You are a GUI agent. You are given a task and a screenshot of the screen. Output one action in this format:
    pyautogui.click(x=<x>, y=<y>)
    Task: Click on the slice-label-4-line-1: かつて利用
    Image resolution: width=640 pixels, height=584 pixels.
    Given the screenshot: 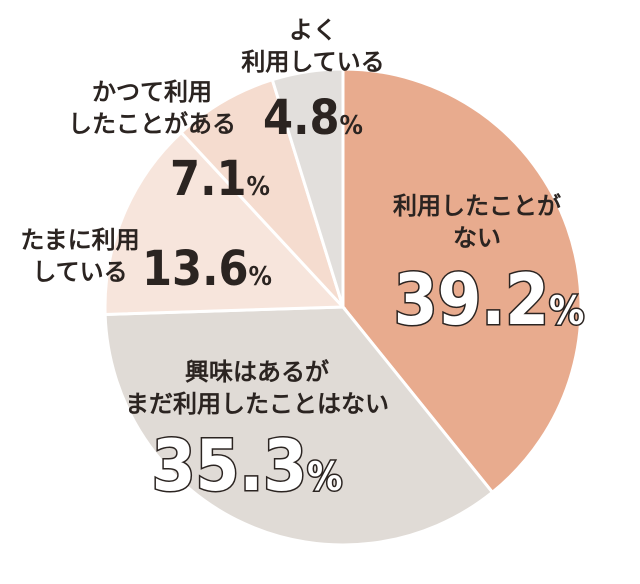 What is the action you would take?
    pyautogui.click(x=152, y=92)
    